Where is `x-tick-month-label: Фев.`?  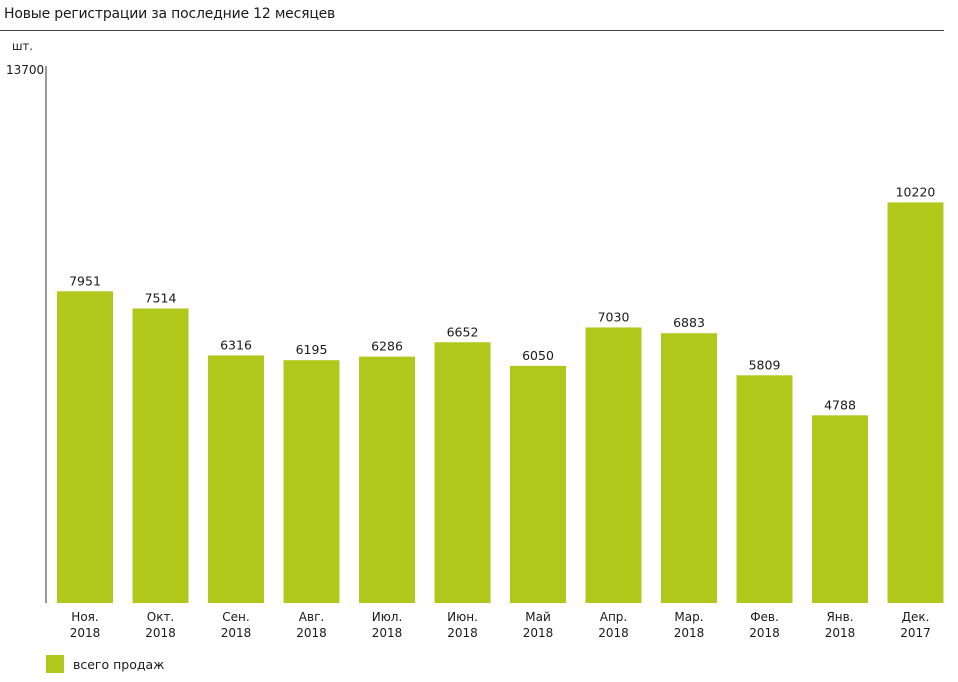
x-tick-month-label: Фев. is located at coordinates (764, 617).